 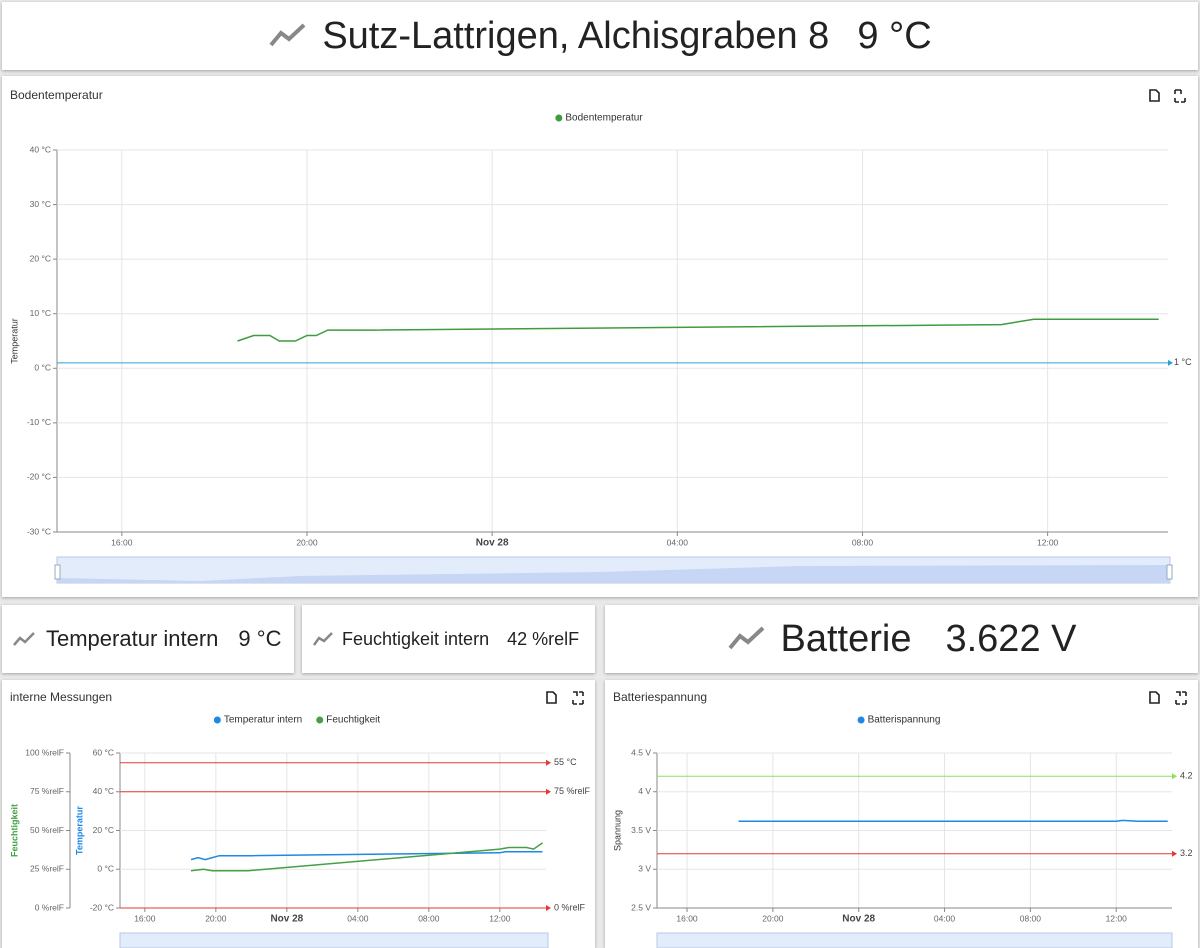 I want to click on header-value: 9 °C, so click(x=894, y=35).